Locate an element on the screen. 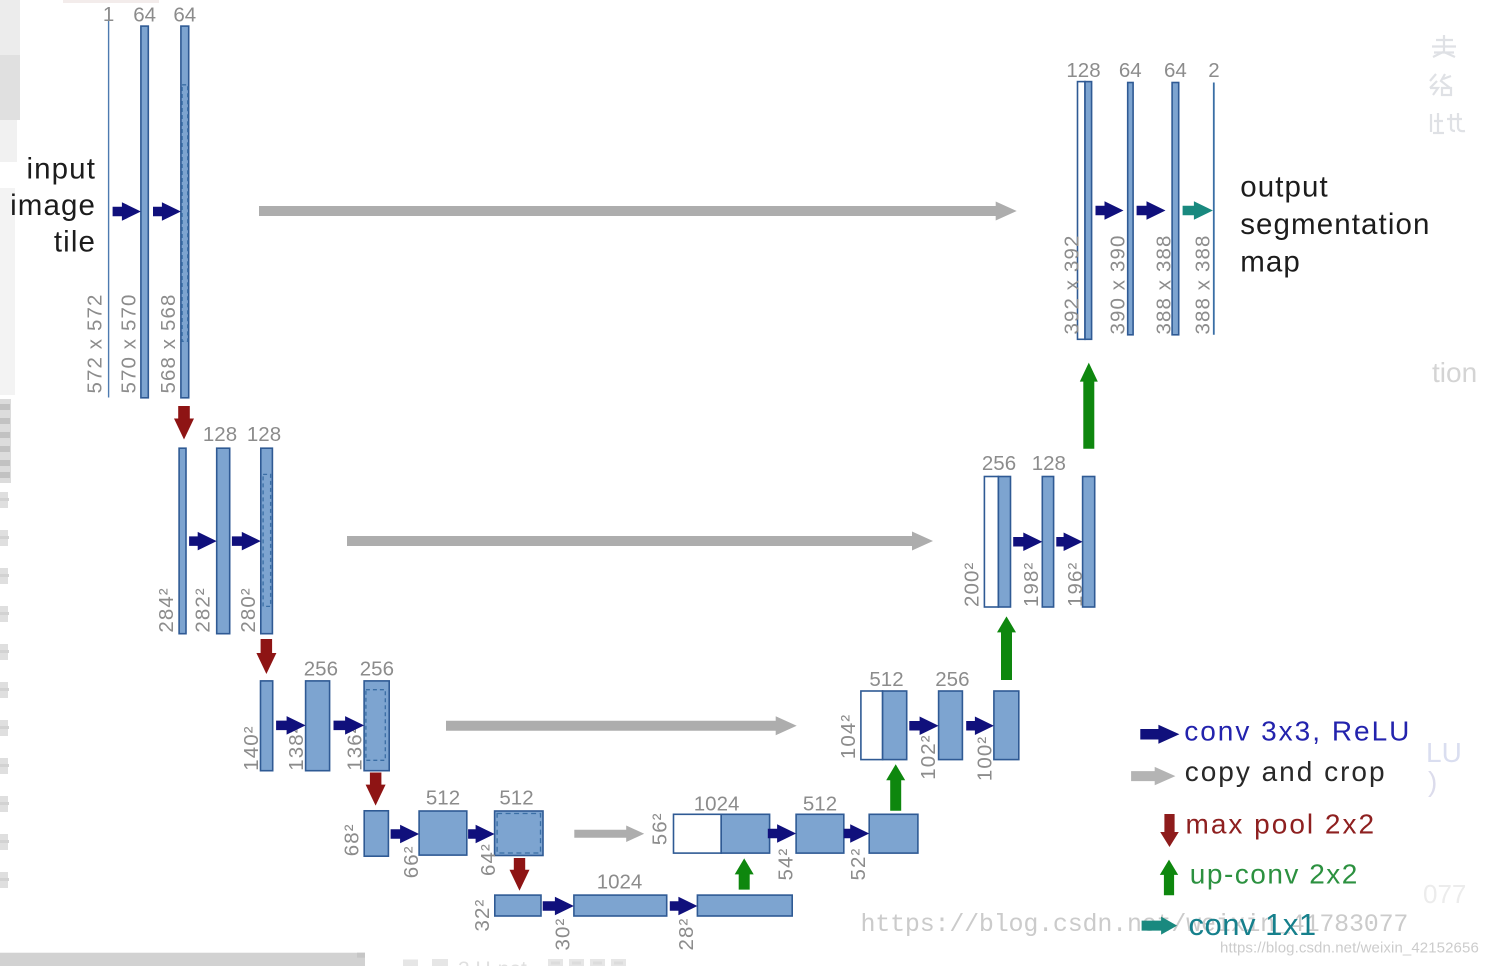 Image resolution: width=1501 pixels, height=966 pixels. svg-text: tile is located at coordinates (75, 242).